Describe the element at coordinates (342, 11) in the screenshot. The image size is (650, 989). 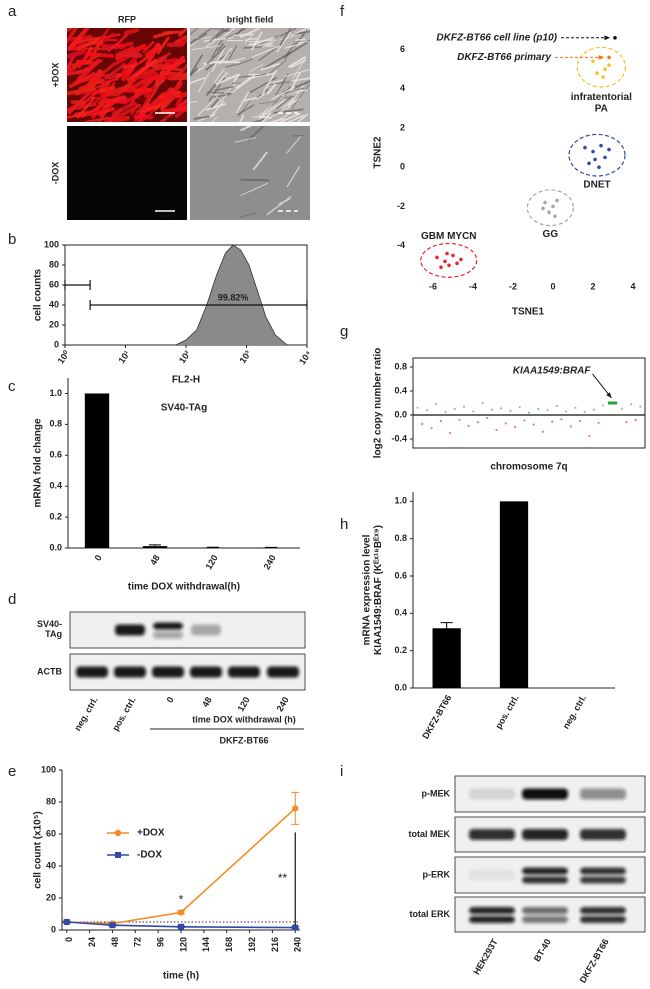
I see `panel-label: f` at that location.